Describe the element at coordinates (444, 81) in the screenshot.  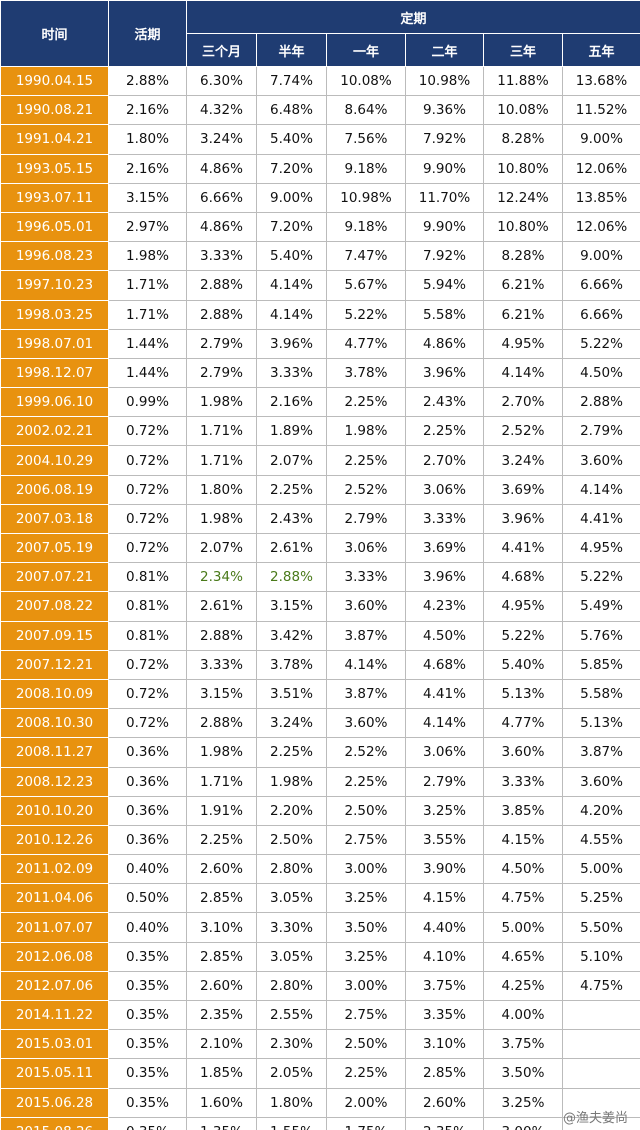
I see `rate-cell: 10.98%` at that location.